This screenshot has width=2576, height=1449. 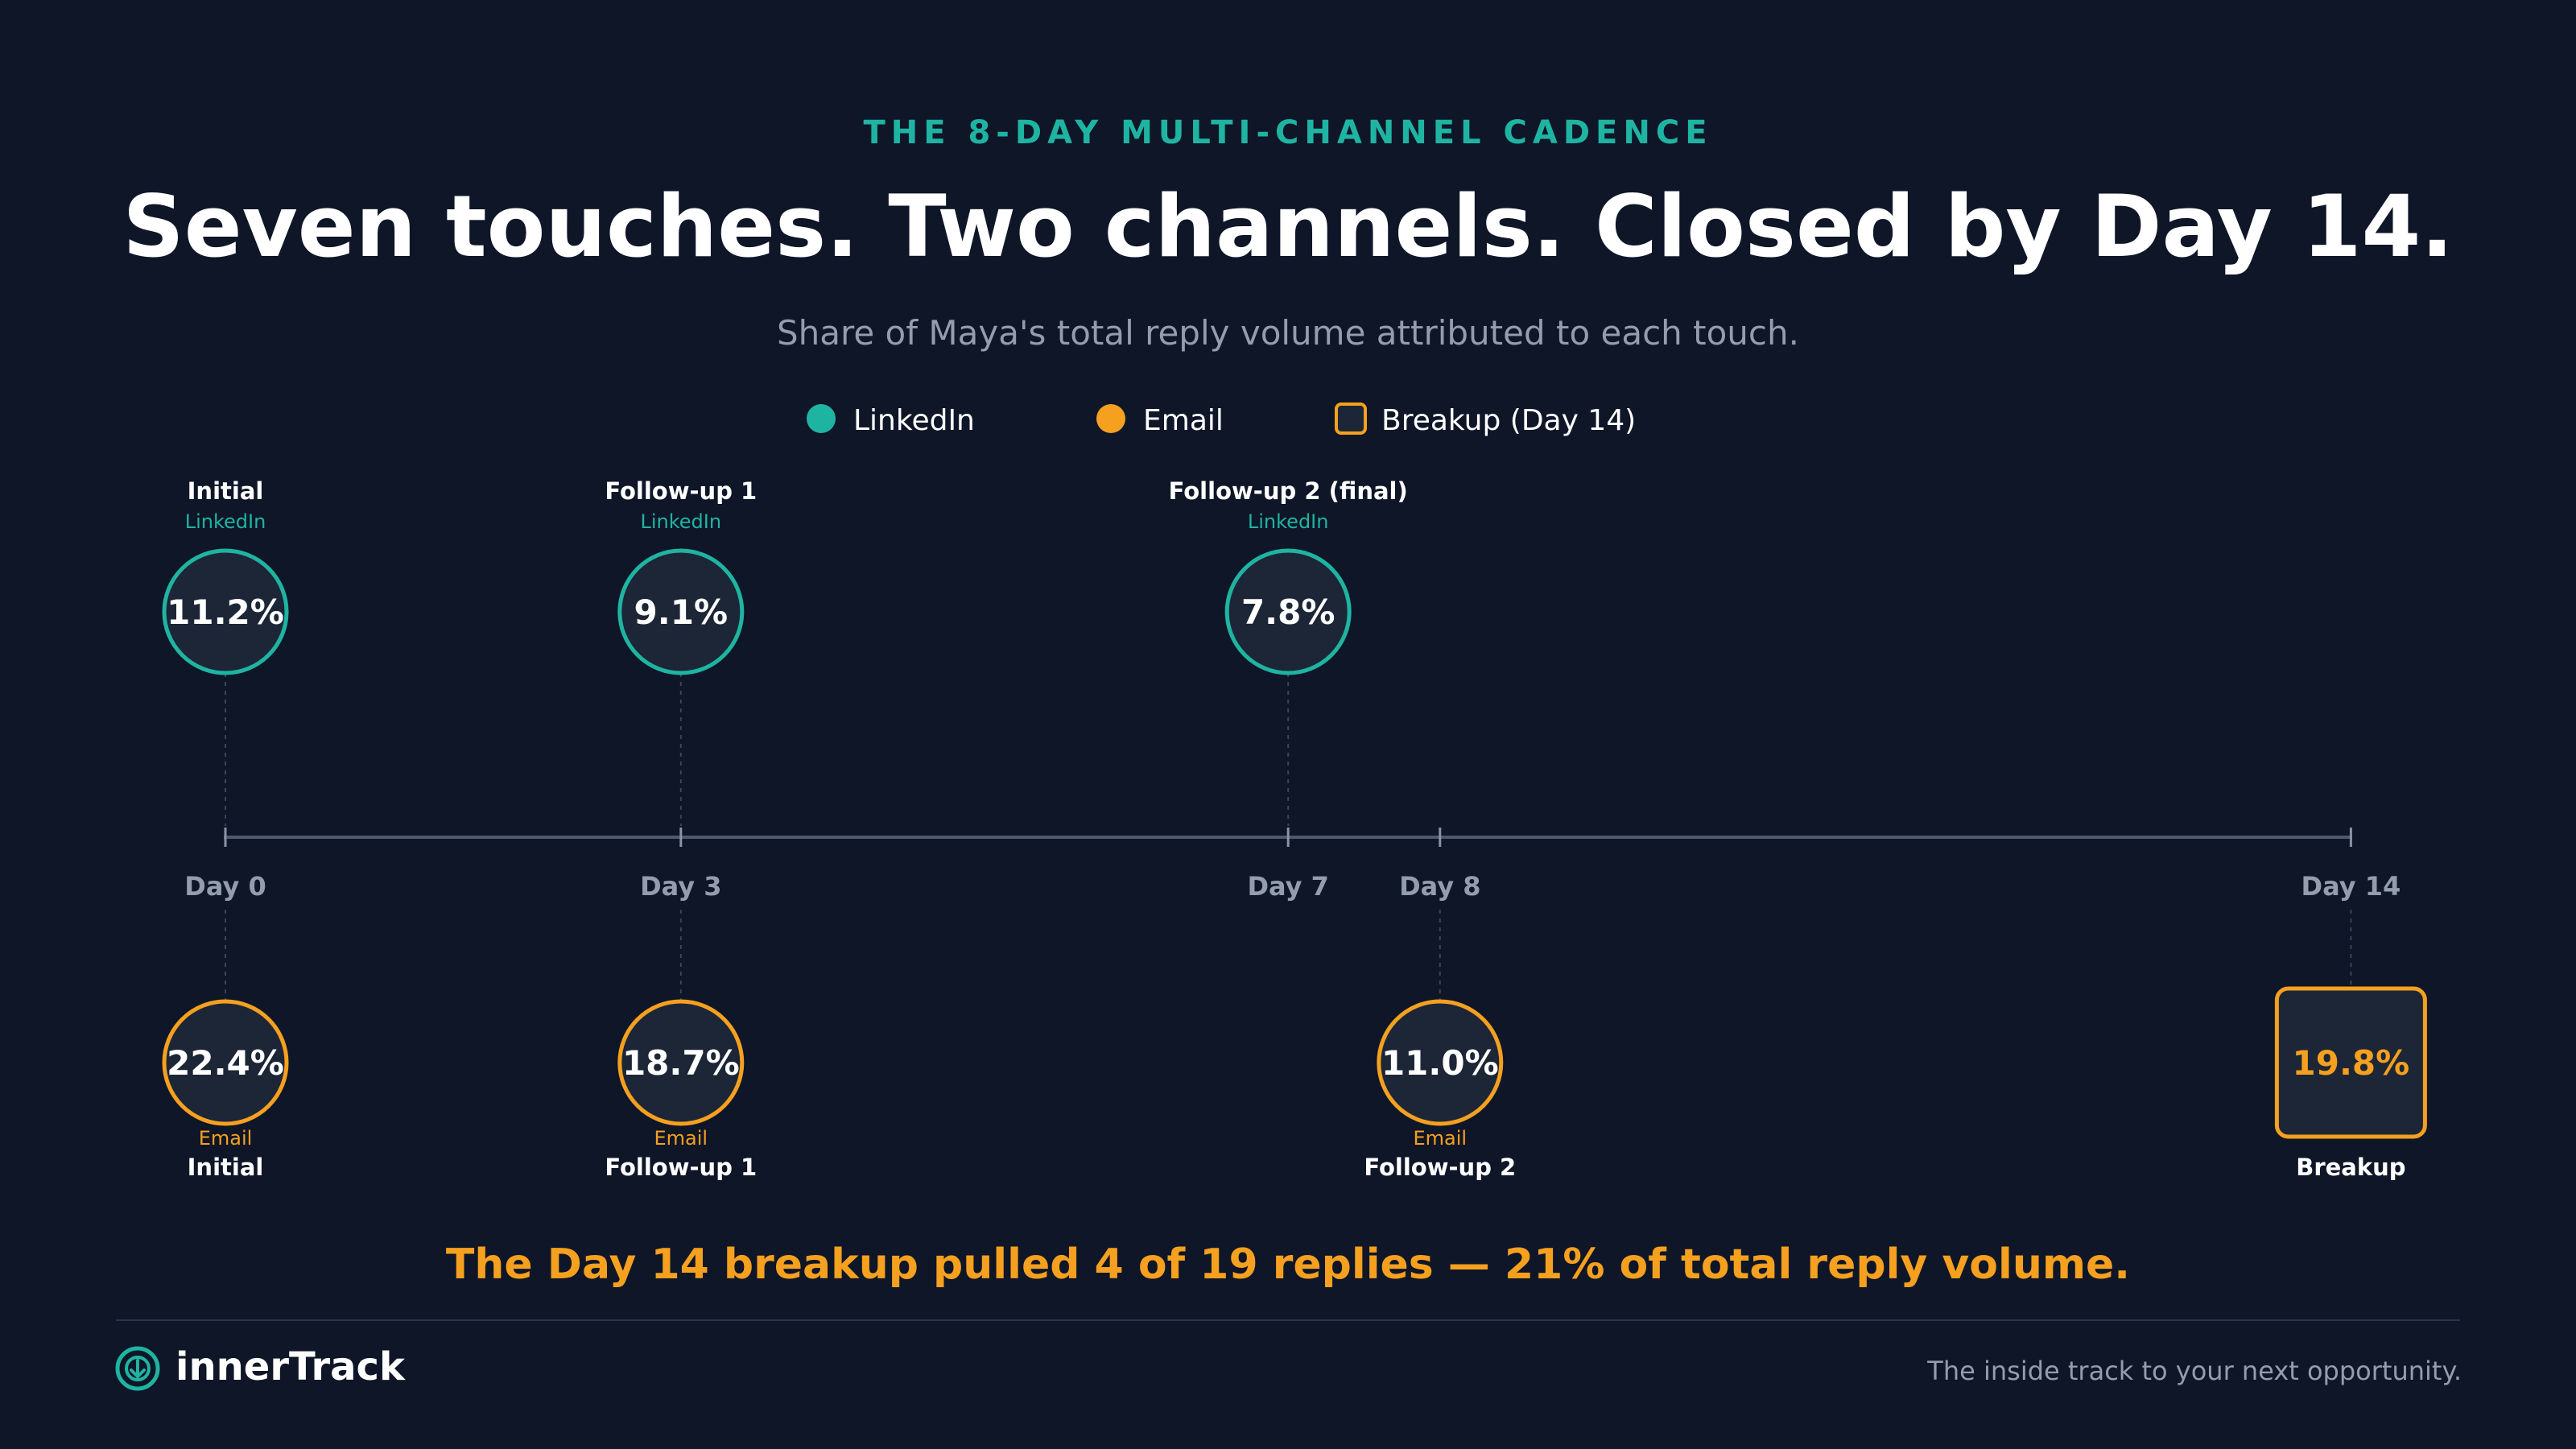 What do you see at coordinates (680, 886) in the screenshot?
I see `day-label: Day 3` at bounding box center [680, 886].